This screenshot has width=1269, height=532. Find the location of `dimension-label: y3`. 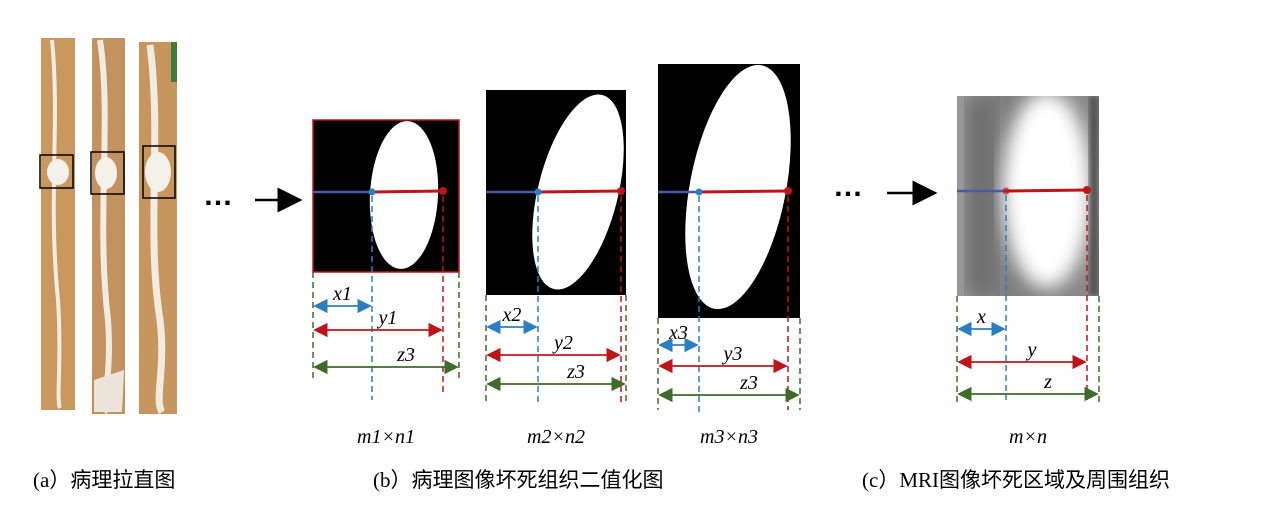

dimension-label: y3 is located at coordinates (732, 354).